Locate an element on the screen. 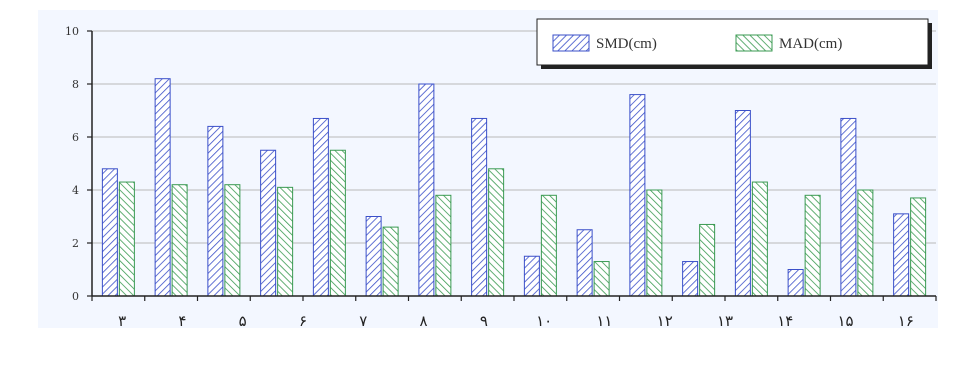 The image size is (957, 369). legend-swatch-mad is located at coordinates (754, 43).